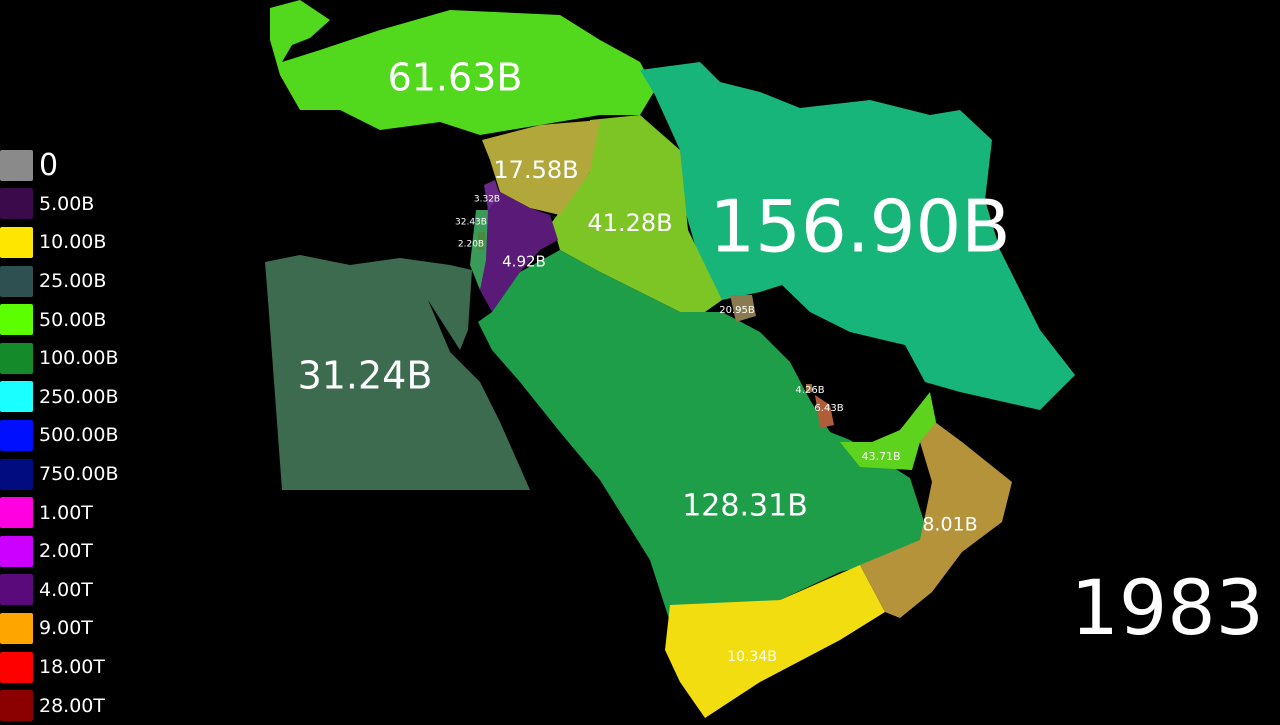  I want to click on legend-item: 18.00T, so click(59, 667).